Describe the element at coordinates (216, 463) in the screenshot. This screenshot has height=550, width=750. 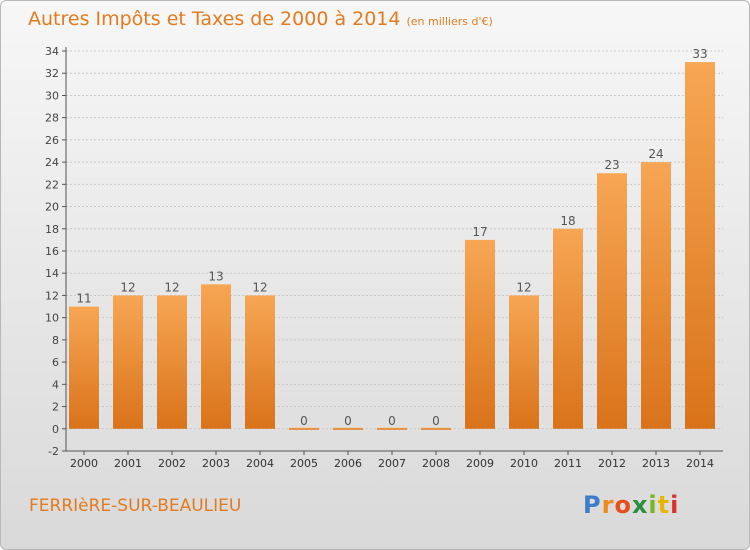
I see `x-tick-label: 2003` at that location.